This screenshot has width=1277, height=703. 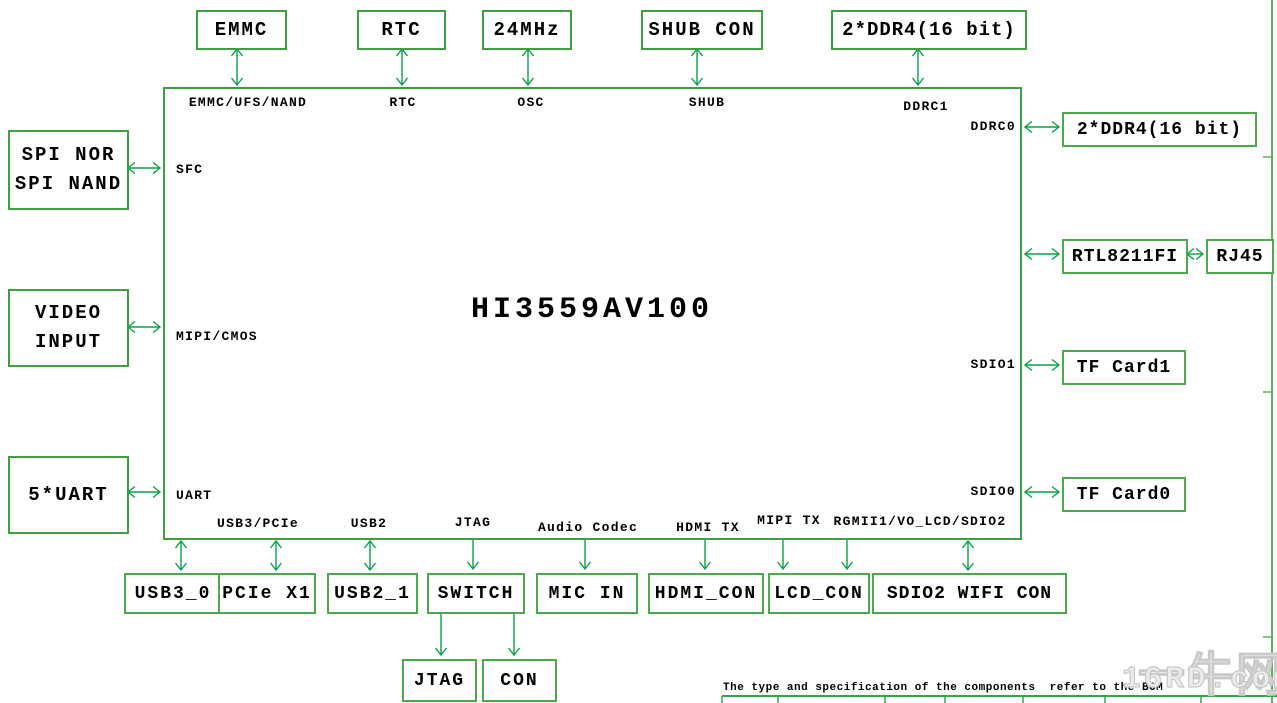 What do you see at coordinates (1199, 679) in the screenshot?
I see `watermark-site: 16RD.com` at bounding box center [1199, 679].